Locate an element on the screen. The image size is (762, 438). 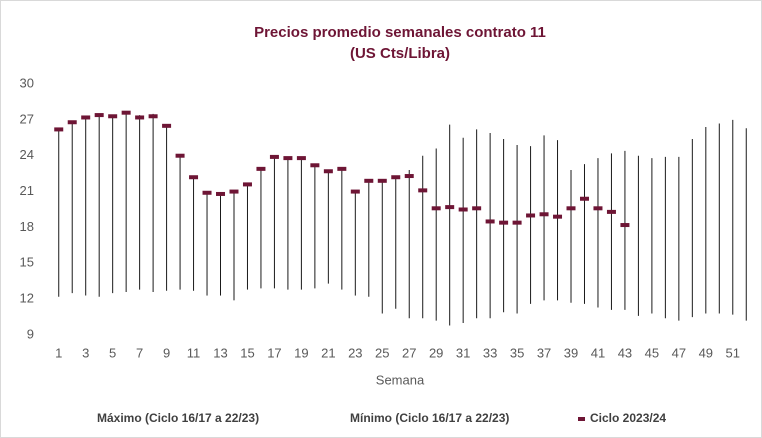
legend-label: Ciclo 2023/24 is located at coordinates (628, 418).